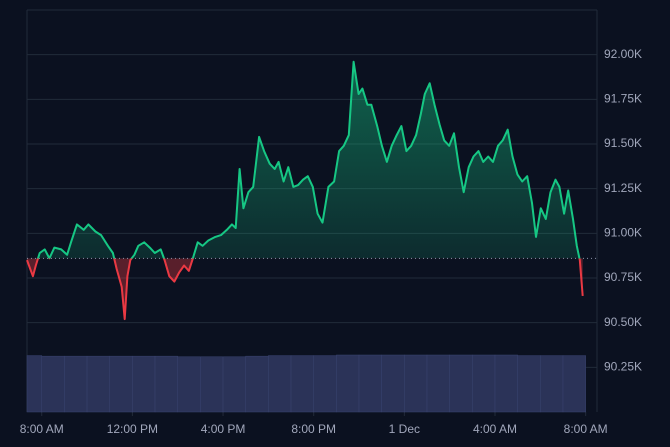 The height and width of the screenshot is (447, 670). What do you see at coordinates (623, 233) in the screenshot?
I see `y-tick-label: 91.00K` at bounding box center [623, 233].